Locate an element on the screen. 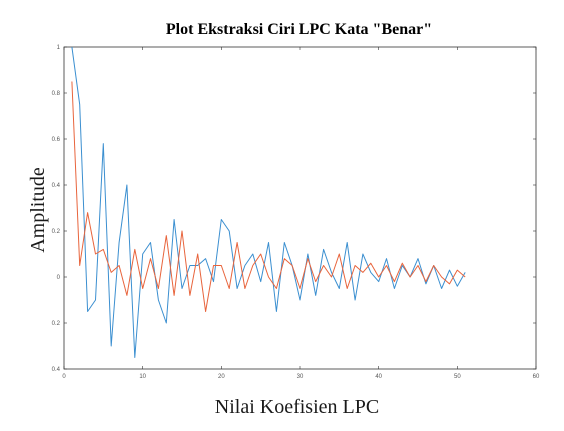 The width and height of the screenshot is (564, 431). y-axis-label: Amplitude is located at coordinates (38, 210).